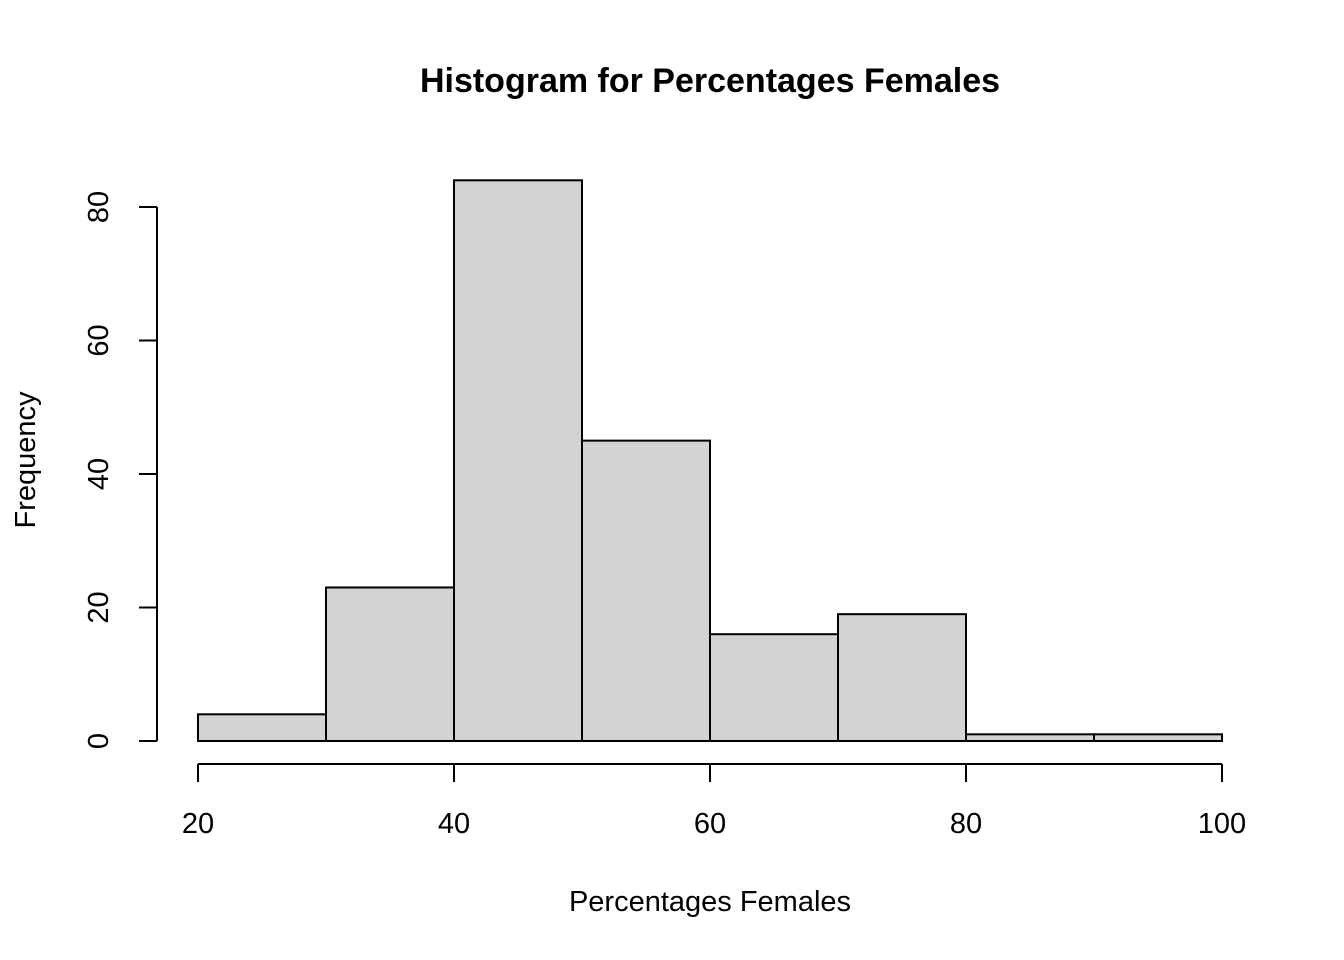 The width and height of the screenshot is (1344, 960). What do you see at coordinates (26, 460) in the screenshot?
I see `y-axis-label: Frequency` at bounding box center [26, 460].